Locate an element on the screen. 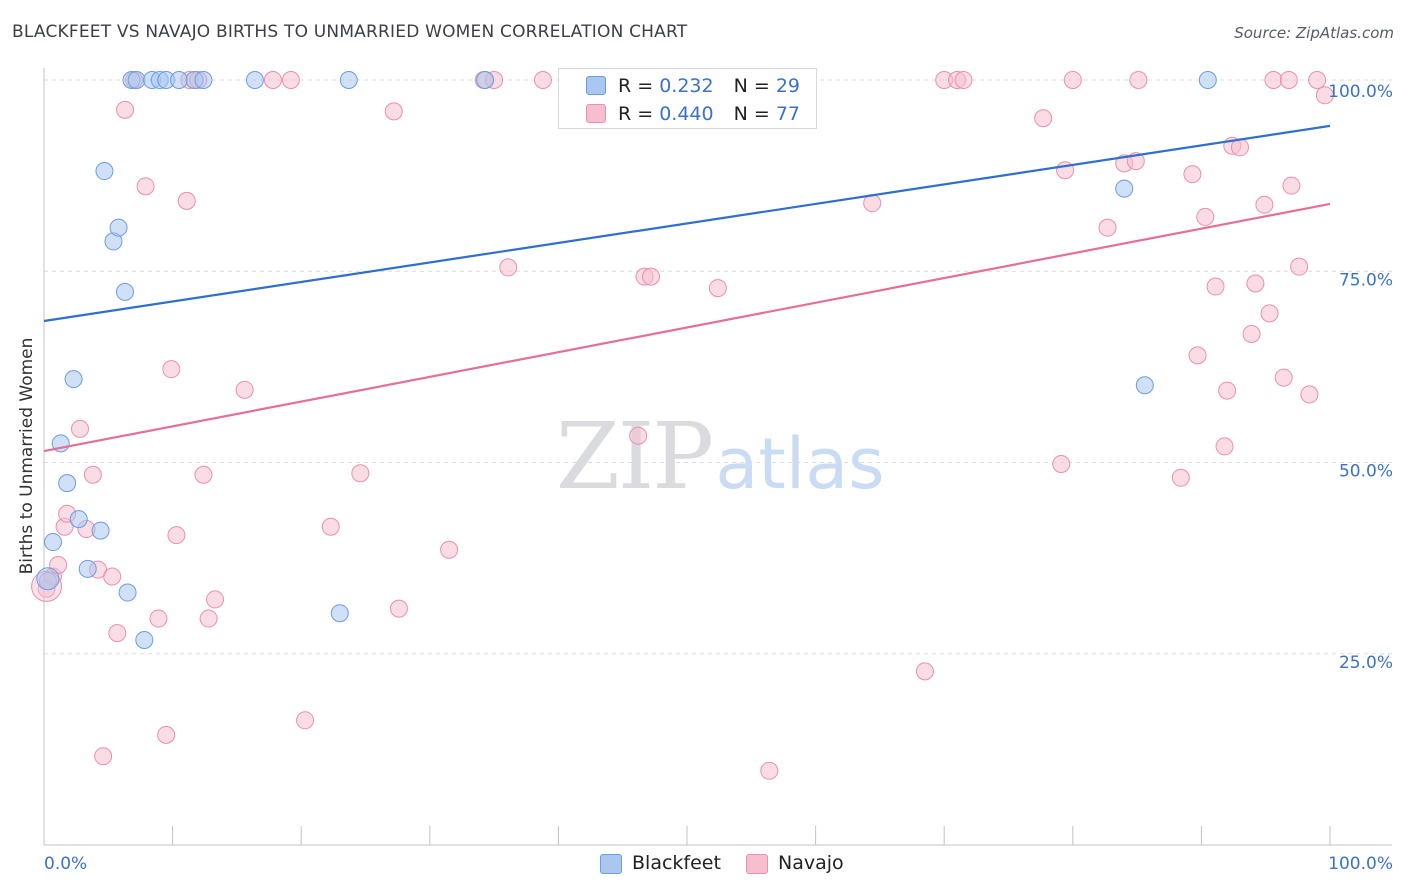 The image size is (1406, 892). blackfeet-legend-swatch is located at coordinates (611, 864).